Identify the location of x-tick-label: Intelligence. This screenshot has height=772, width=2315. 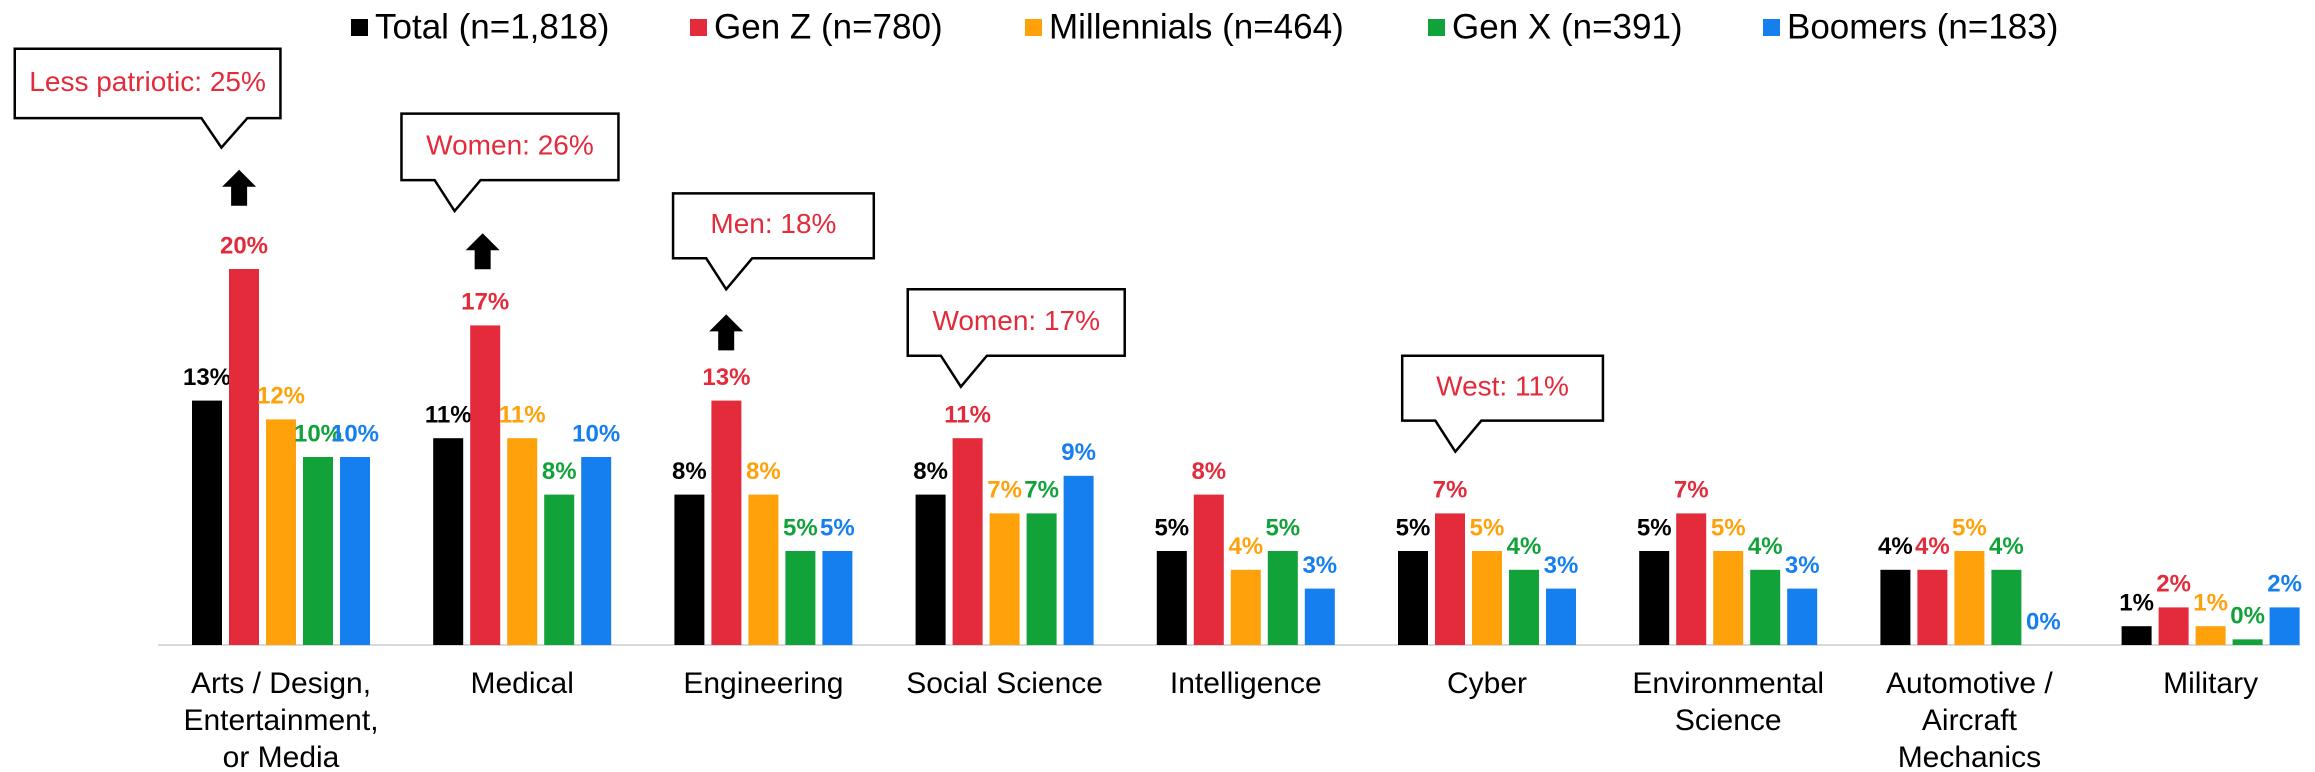
(1246, 683).